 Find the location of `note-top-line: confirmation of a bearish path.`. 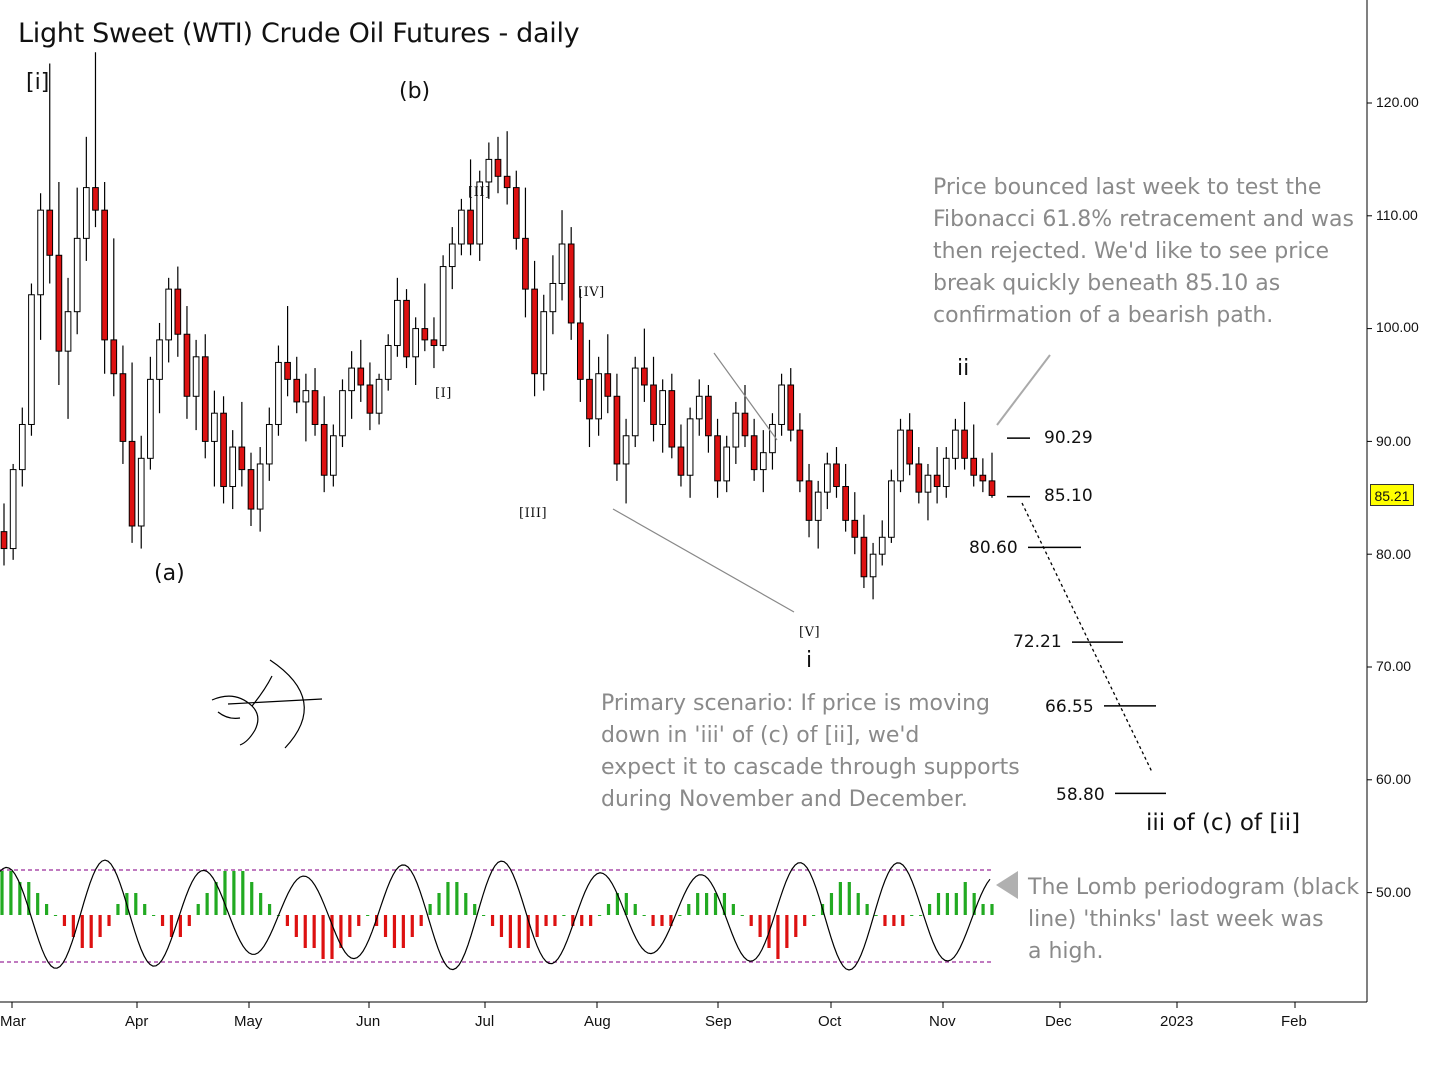

note-top-line: confirmation of a bearish path. is located at coordinates (1103, 315).